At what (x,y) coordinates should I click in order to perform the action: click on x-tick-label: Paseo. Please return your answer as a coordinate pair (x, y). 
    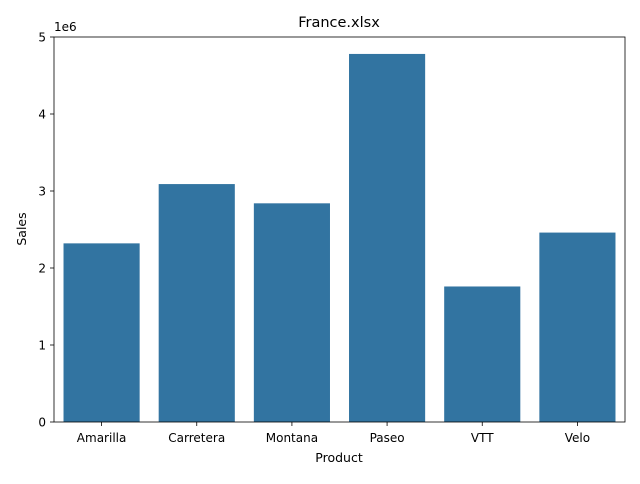
    Looking at the image, I should click on (387, 438).